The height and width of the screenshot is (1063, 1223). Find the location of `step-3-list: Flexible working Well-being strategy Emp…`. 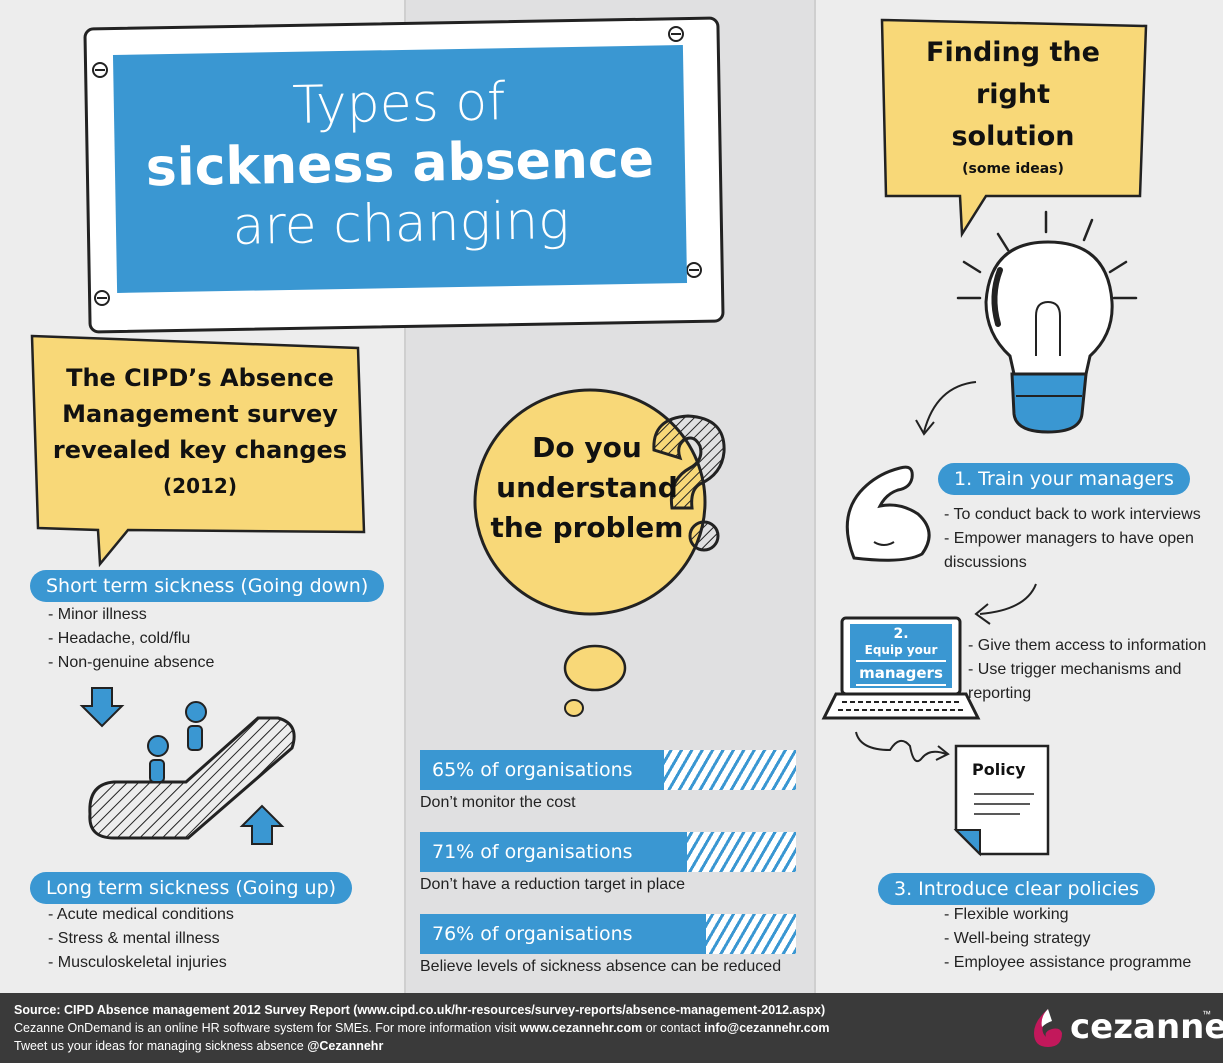

step-3-list: Flexible working Well-being strategy Emp… is located at coordinates (1079, 939).